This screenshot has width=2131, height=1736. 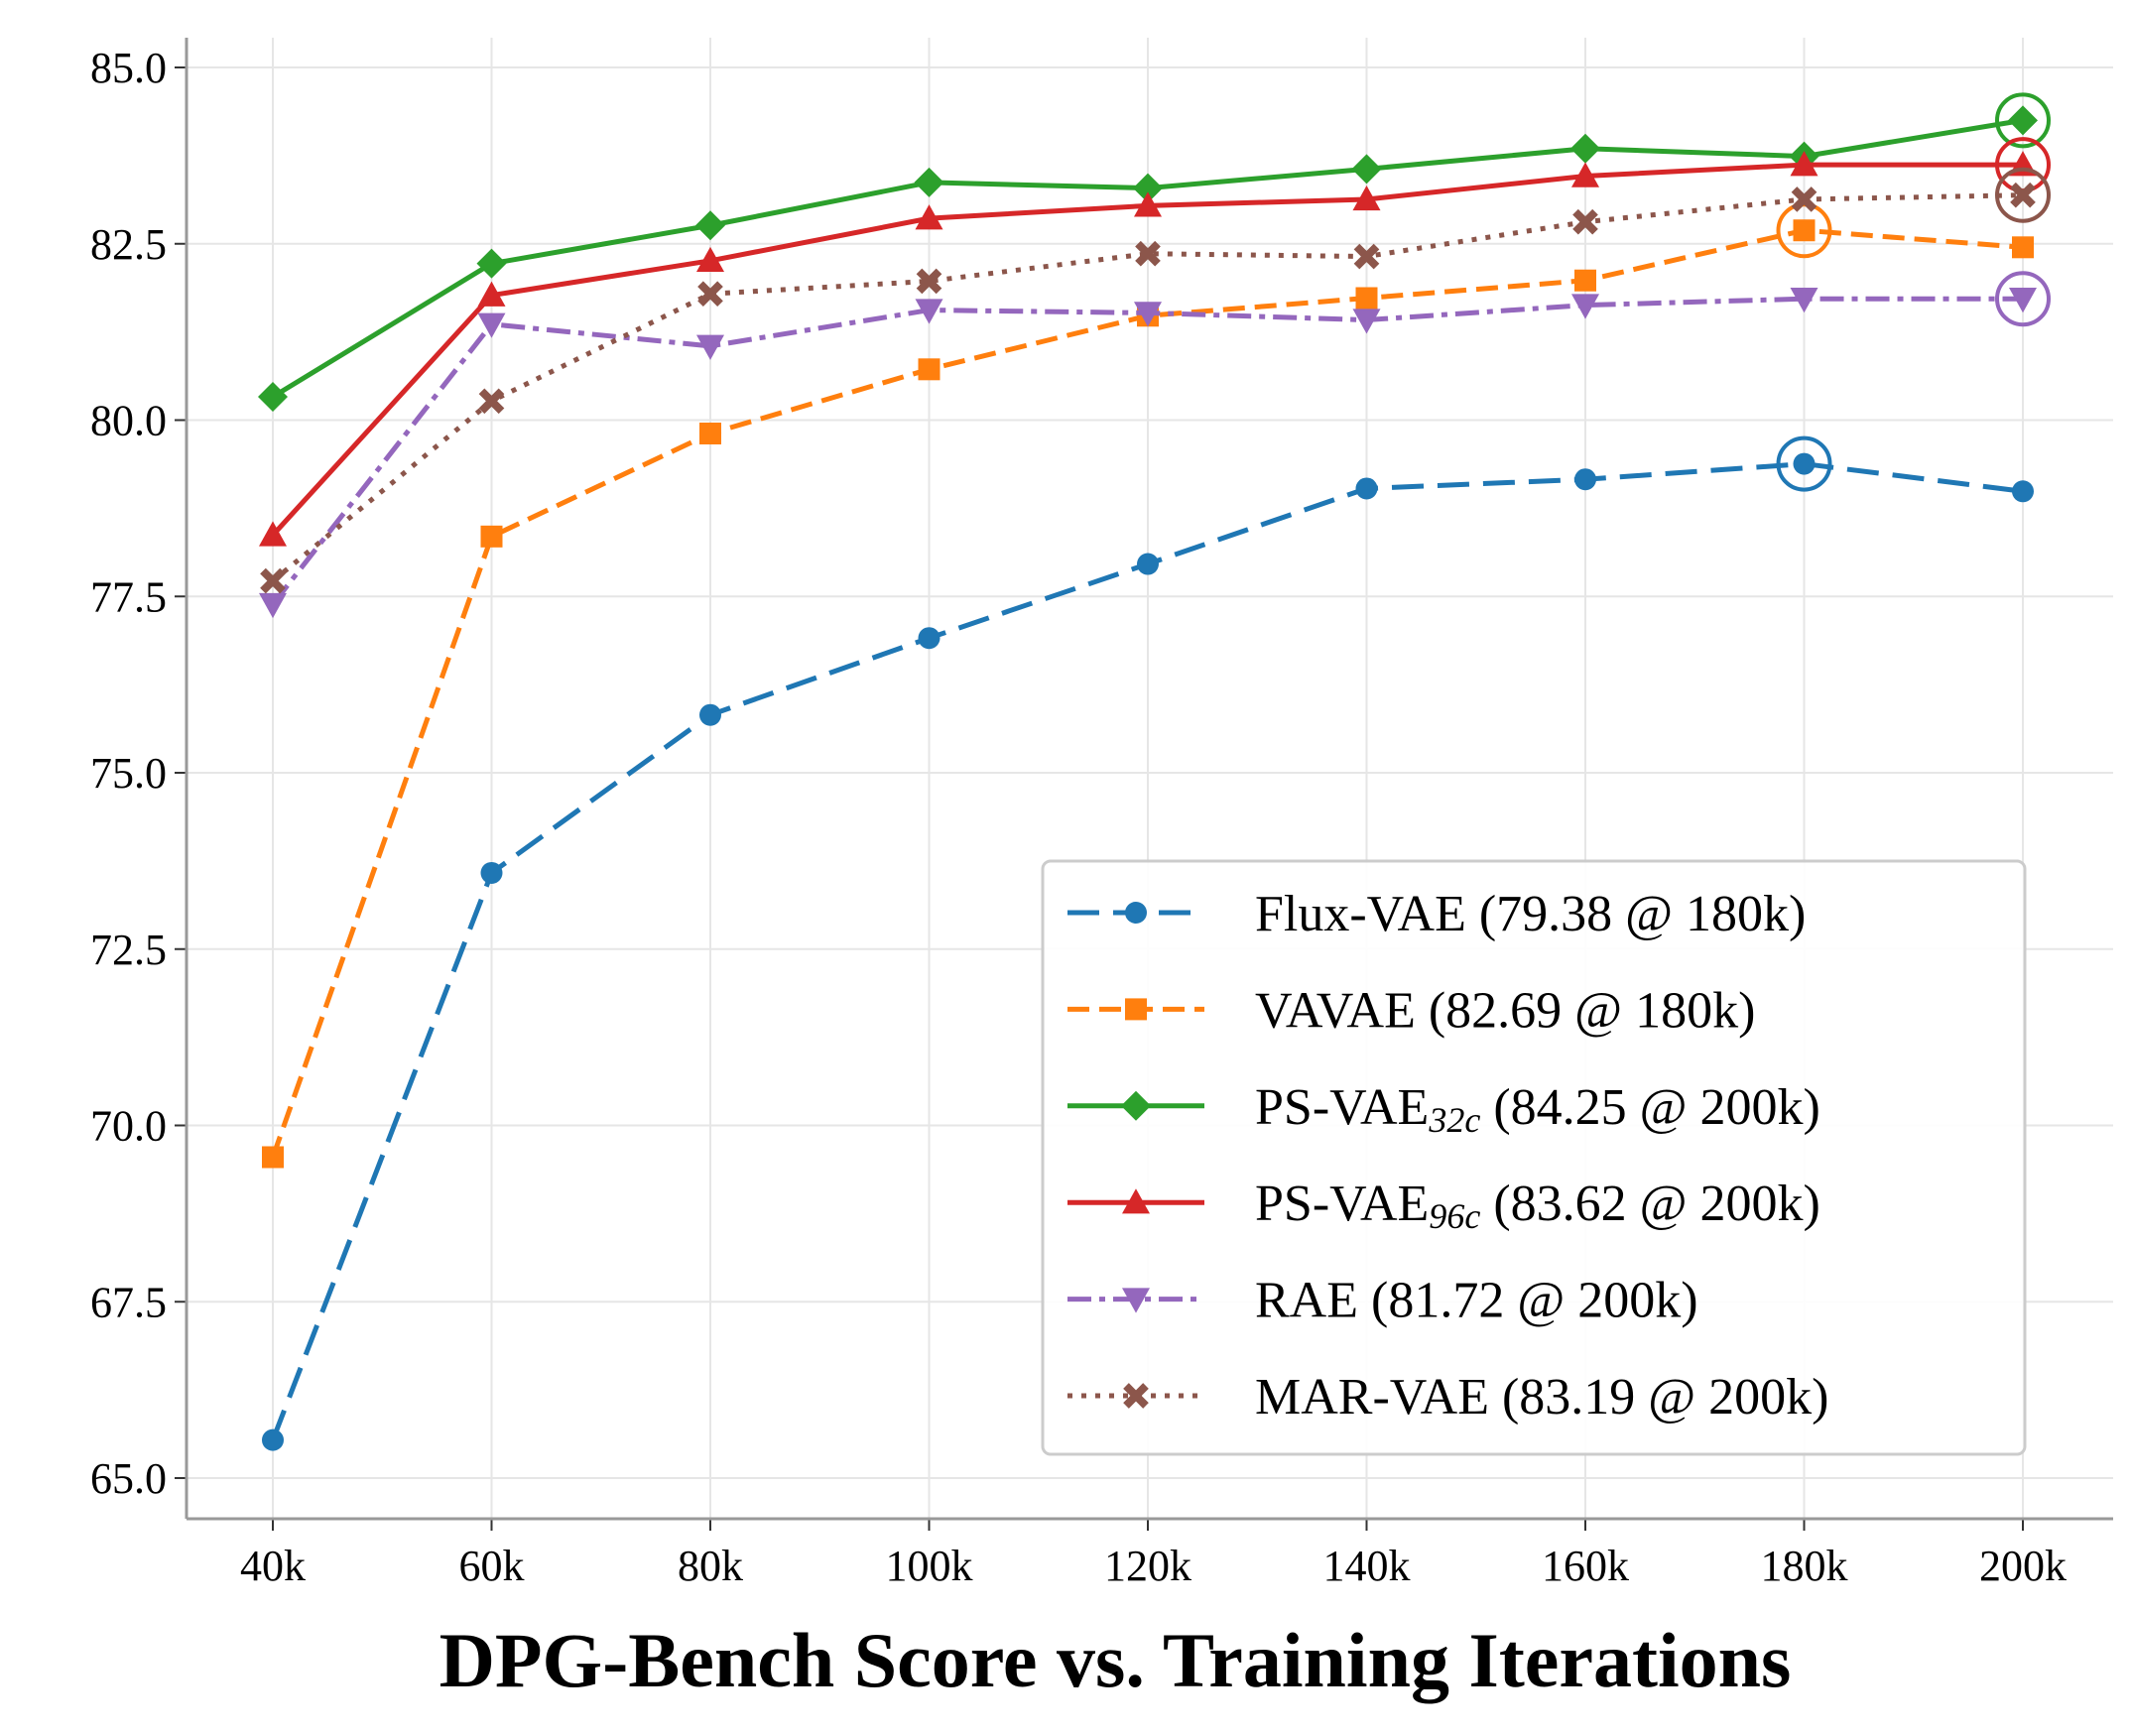 I want to click on legend-entry: RAE (81.72 @ 200k), so click(x=1382, y=1301).